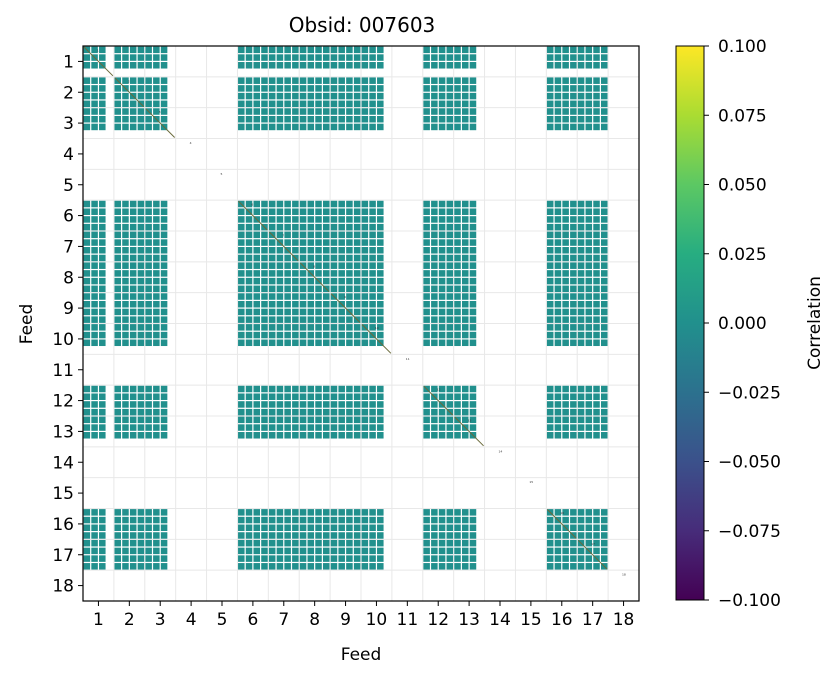 This screenshot has width=838, height=678. I want to click on feed-marker: 4, so click(191, 143).